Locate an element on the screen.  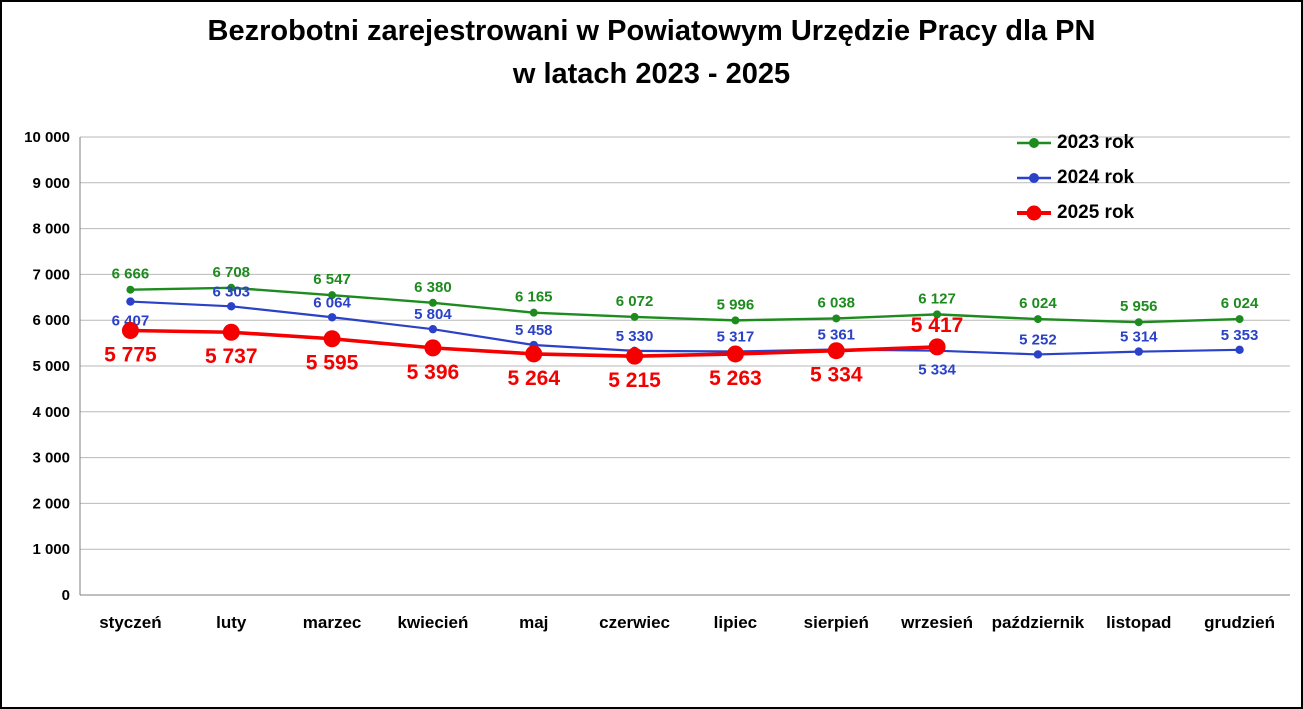
data-label: 5 956 is located at coordinates (1139, 306).